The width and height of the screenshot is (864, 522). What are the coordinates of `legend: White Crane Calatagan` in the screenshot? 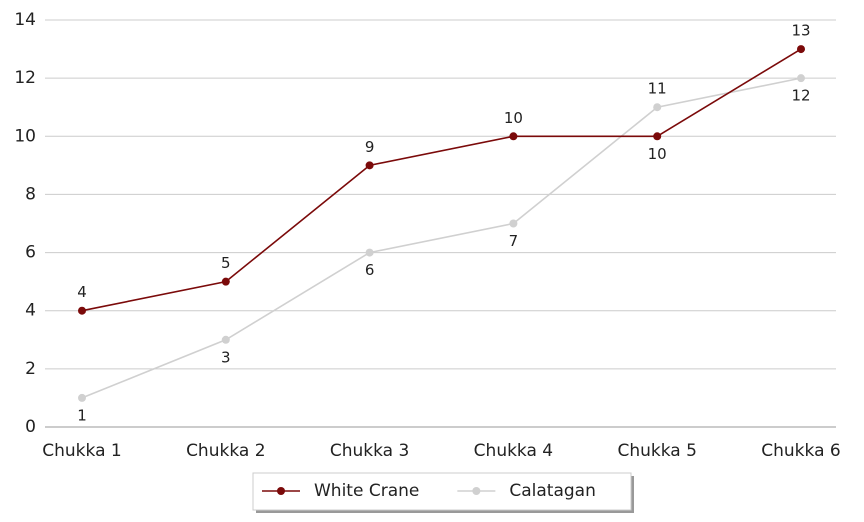 It's located at (443, 492).